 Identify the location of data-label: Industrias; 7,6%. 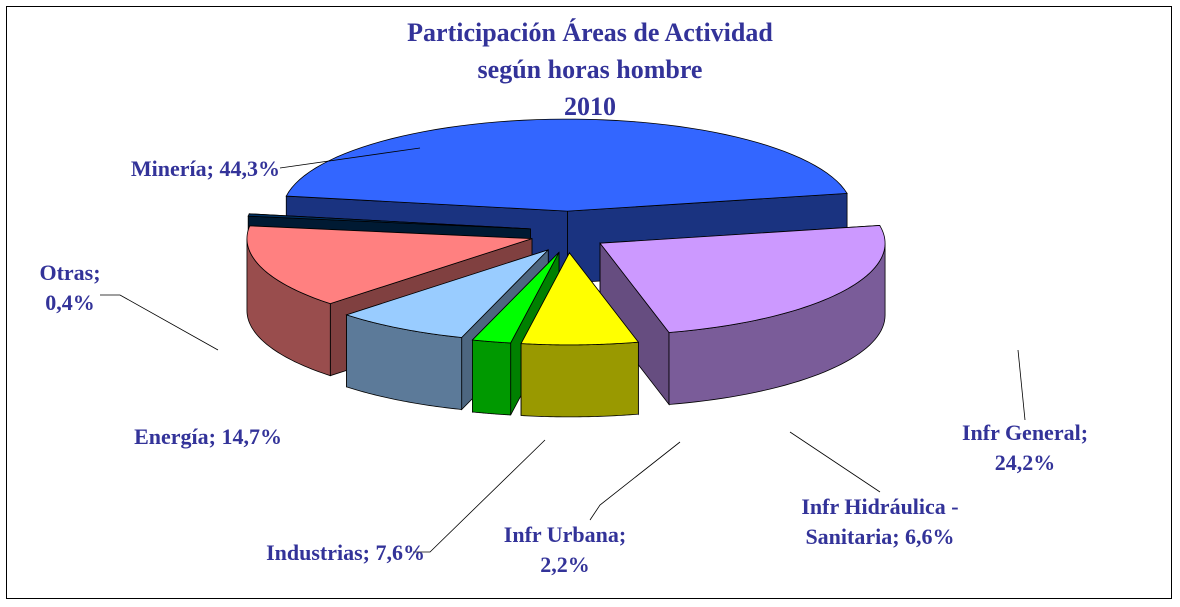
(345, 552).